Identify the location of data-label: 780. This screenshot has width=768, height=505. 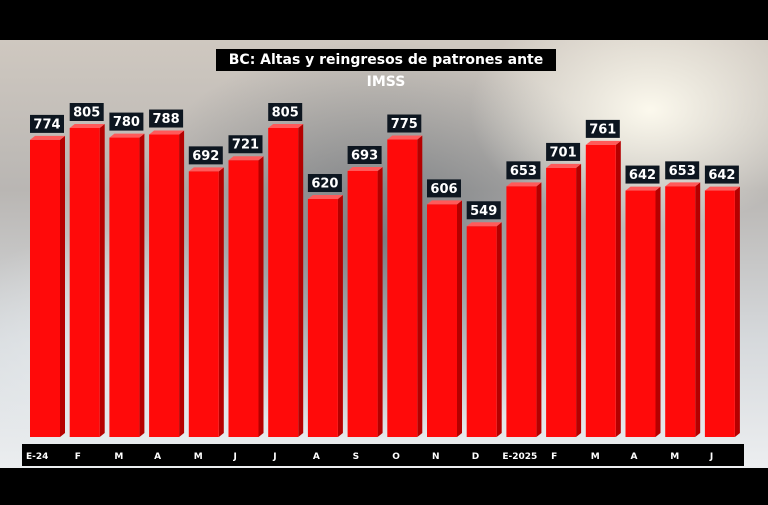
(126, 122).